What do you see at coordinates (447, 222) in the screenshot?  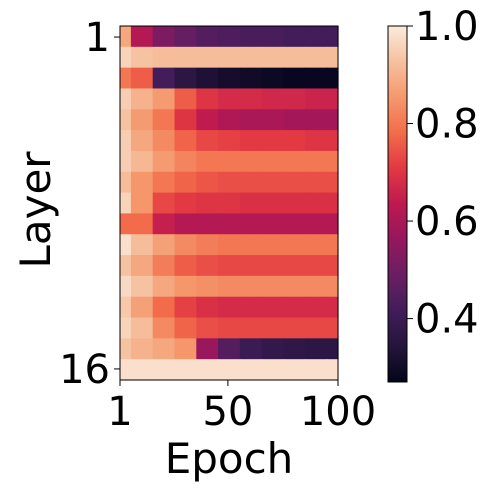 I see `colorbar-tick-label: 0.6` at bounding box center [447, 222].